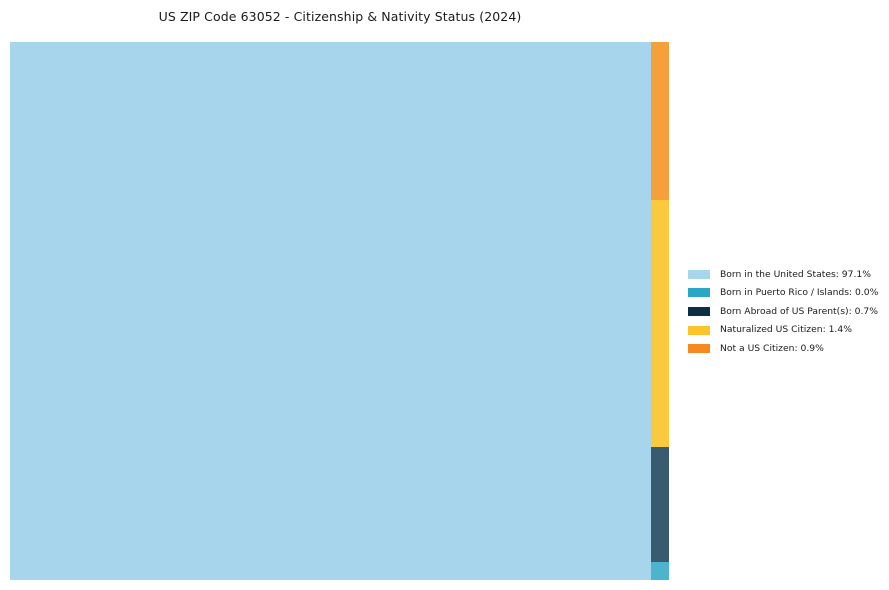  I want to click on legend-item: Born in Puerto Rico / Islands: 0.0%, so click(786, 293).